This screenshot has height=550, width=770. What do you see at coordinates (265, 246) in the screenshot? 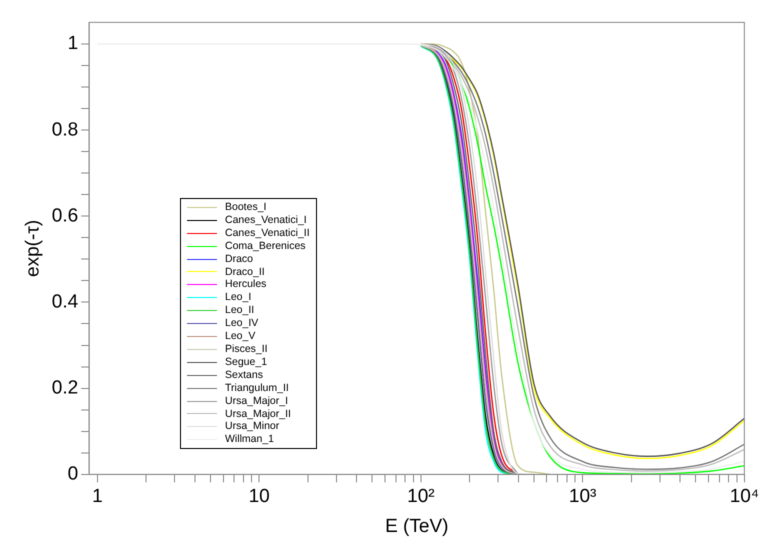
I see `legend-label: Coma_Berenices` at bounding box center [265, 246].